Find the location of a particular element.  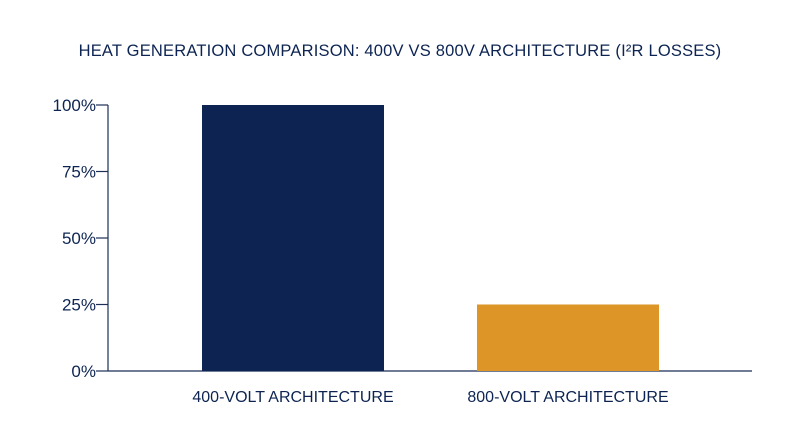

y-tick-label: 50% is located at coordinates (79, 238).